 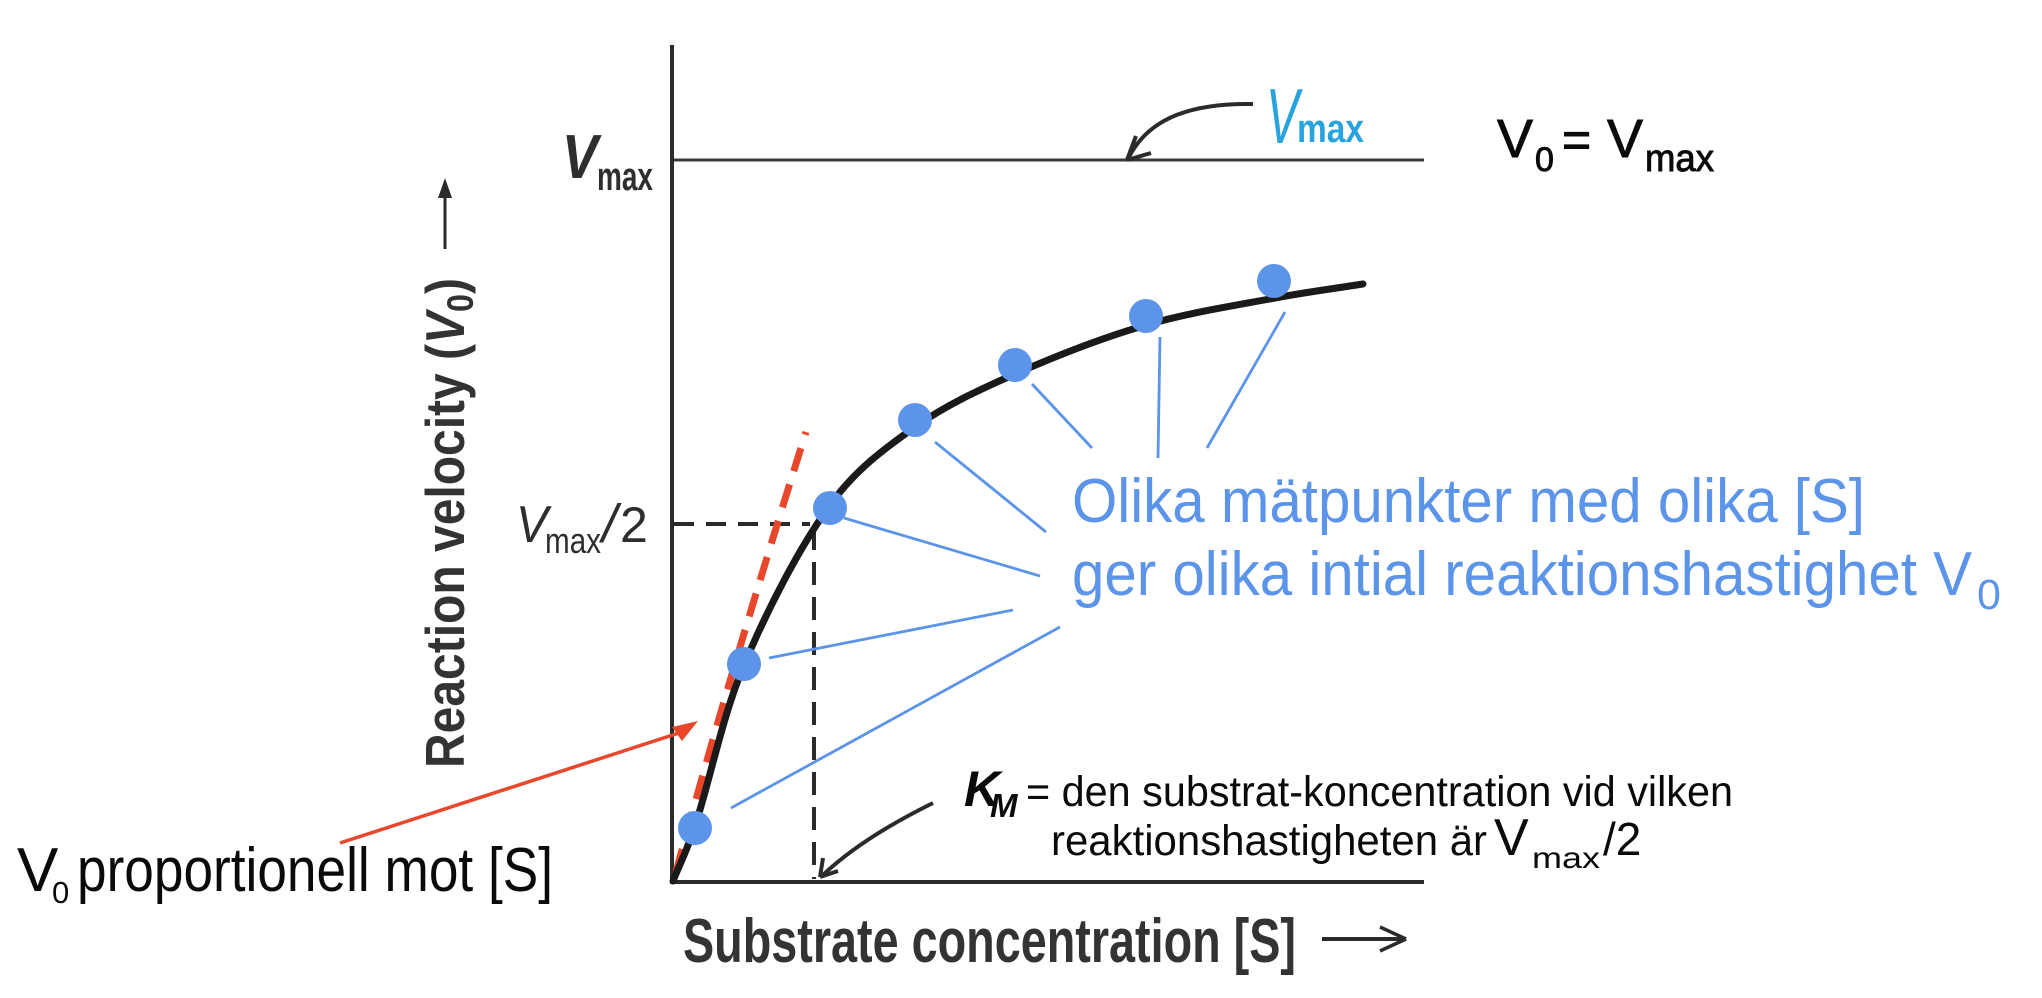 What do you see at coordinates (447, 523) in the screenshot?
I see `svg-text: Reaction velocity (V0)` at bounding box center [447, 523].